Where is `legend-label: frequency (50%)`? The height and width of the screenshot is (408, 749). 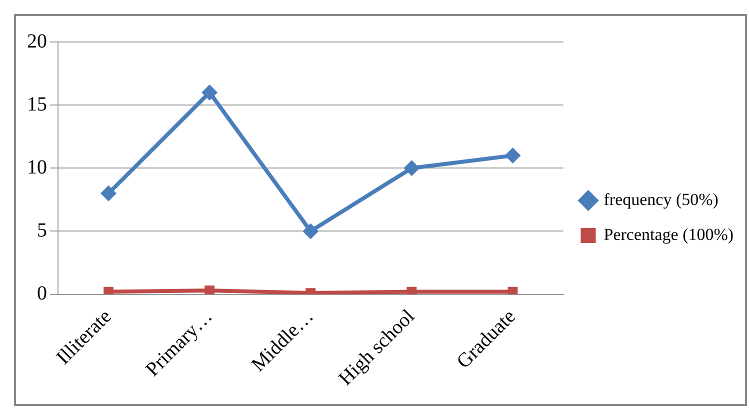 legend-label: frequency (50%) is located at coordinates (661, 199).